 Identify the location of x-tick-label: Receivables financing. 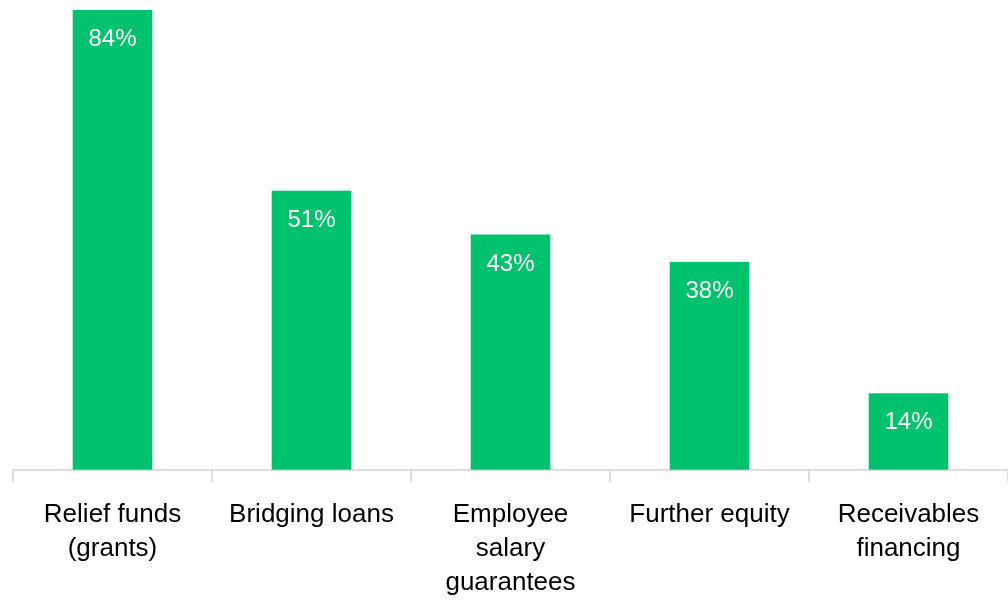
(908, 530).